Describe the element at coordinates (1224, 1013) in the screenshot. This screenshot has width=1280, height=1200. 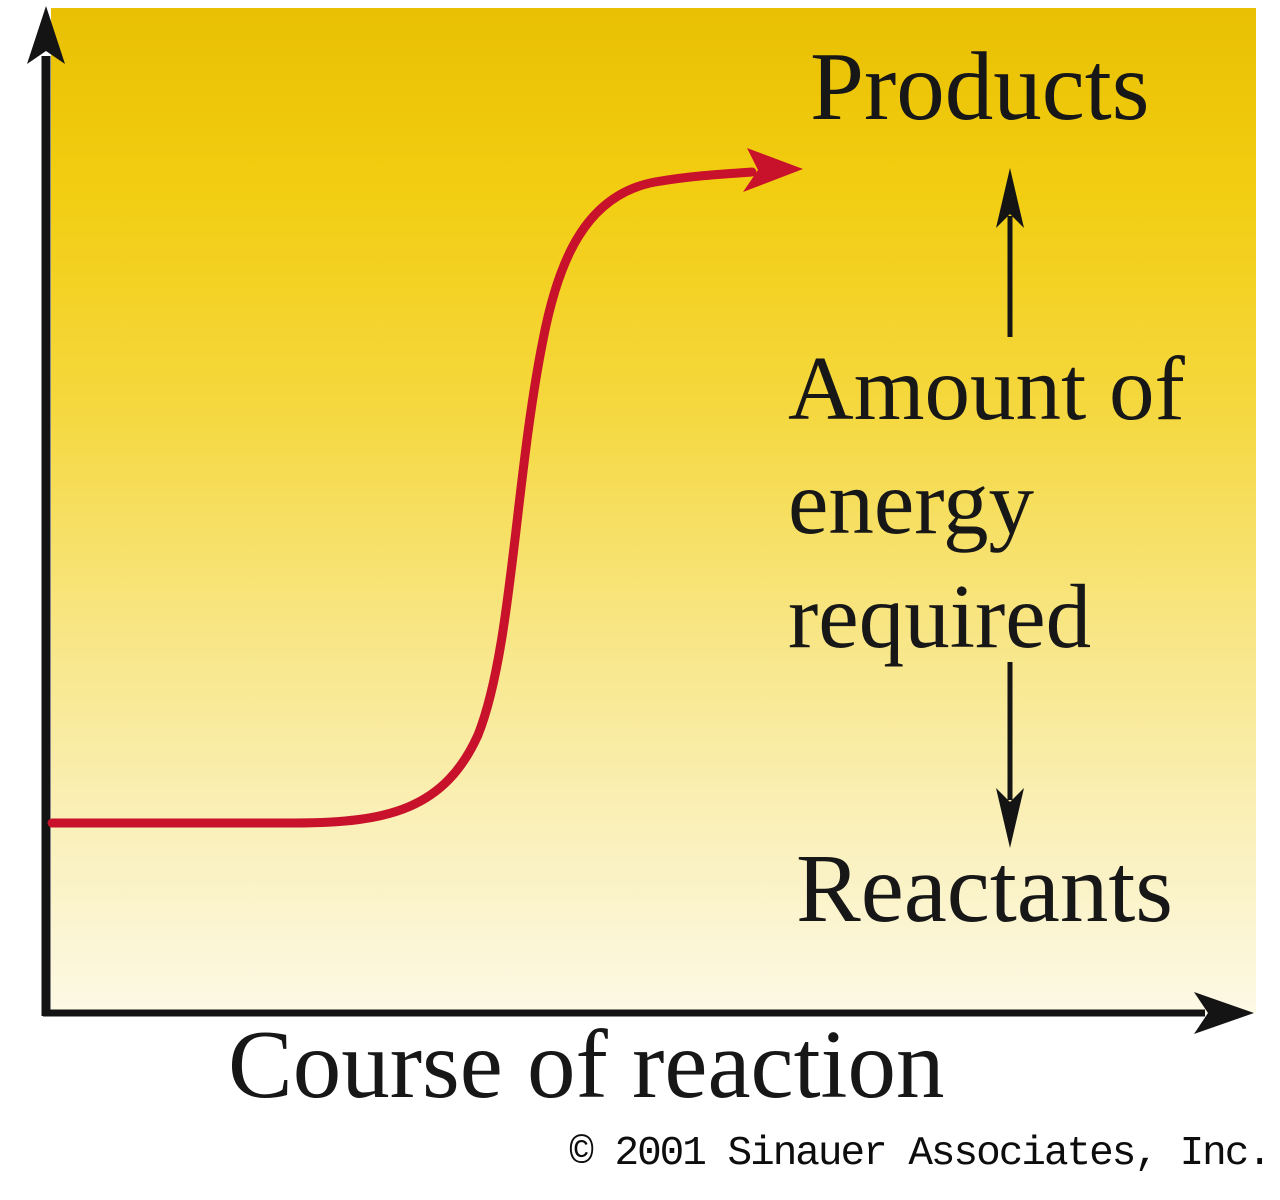
I see `x-axis-arrowhead-icon` at that location.